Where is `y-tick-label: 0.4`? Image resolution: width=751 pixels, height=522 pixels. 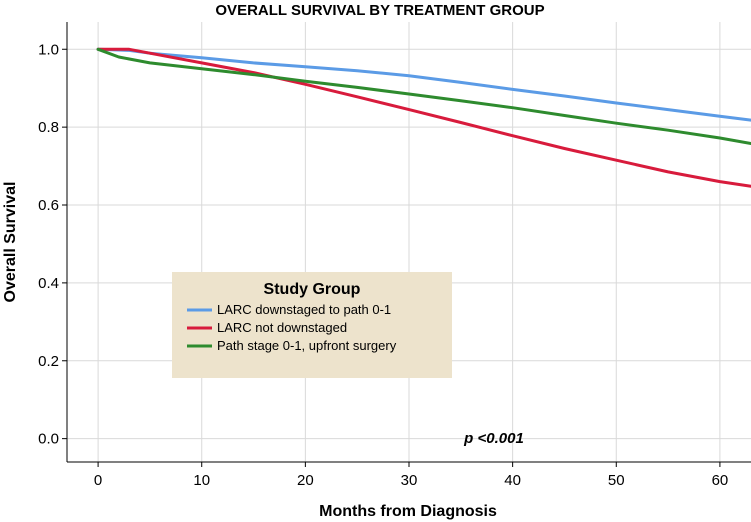 y-tick-label: 0.4 is located at coordinates (48, 283).